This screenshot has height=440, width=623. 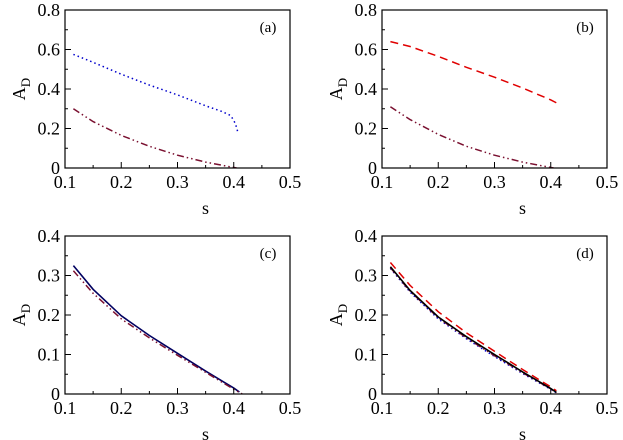 I want to click on series-line-solid-black, so click(x=473, y=330).